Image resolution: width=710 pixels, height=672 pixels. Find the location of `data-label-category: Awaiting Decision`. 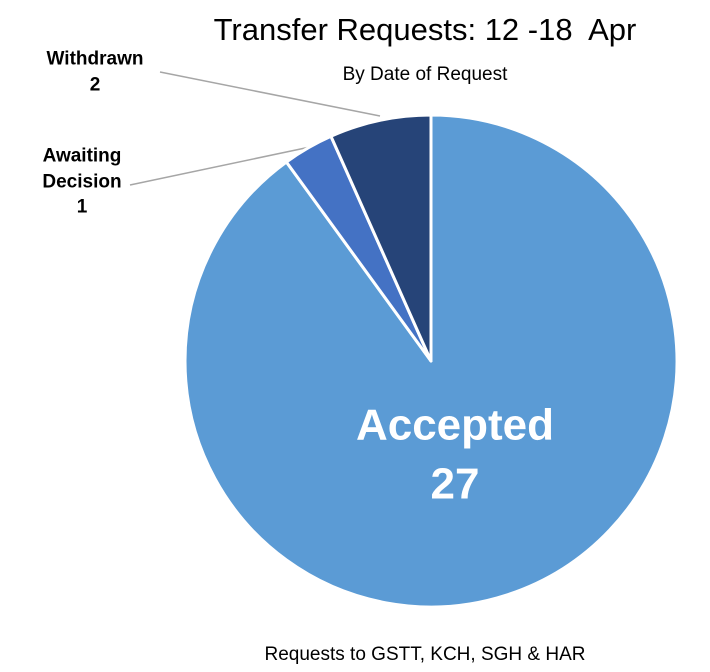

data-label-category: Awaiting Decision is located at coordinates (82, 169).